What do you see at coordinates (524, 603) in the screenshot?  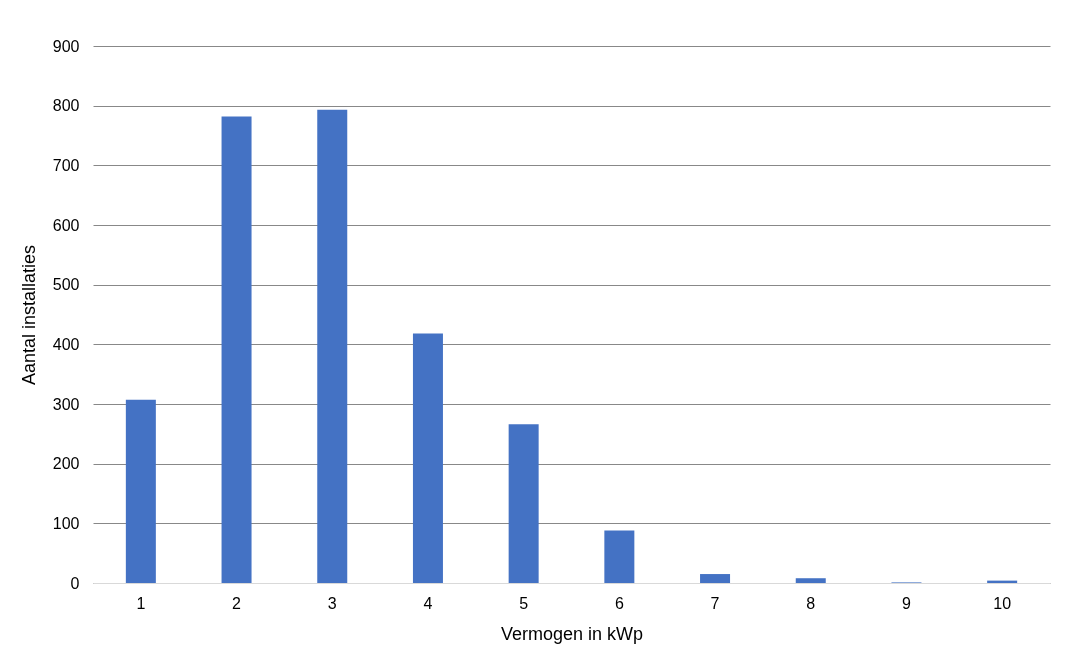 I see `x-tick-label: 5` at bounding box center [524, 603].